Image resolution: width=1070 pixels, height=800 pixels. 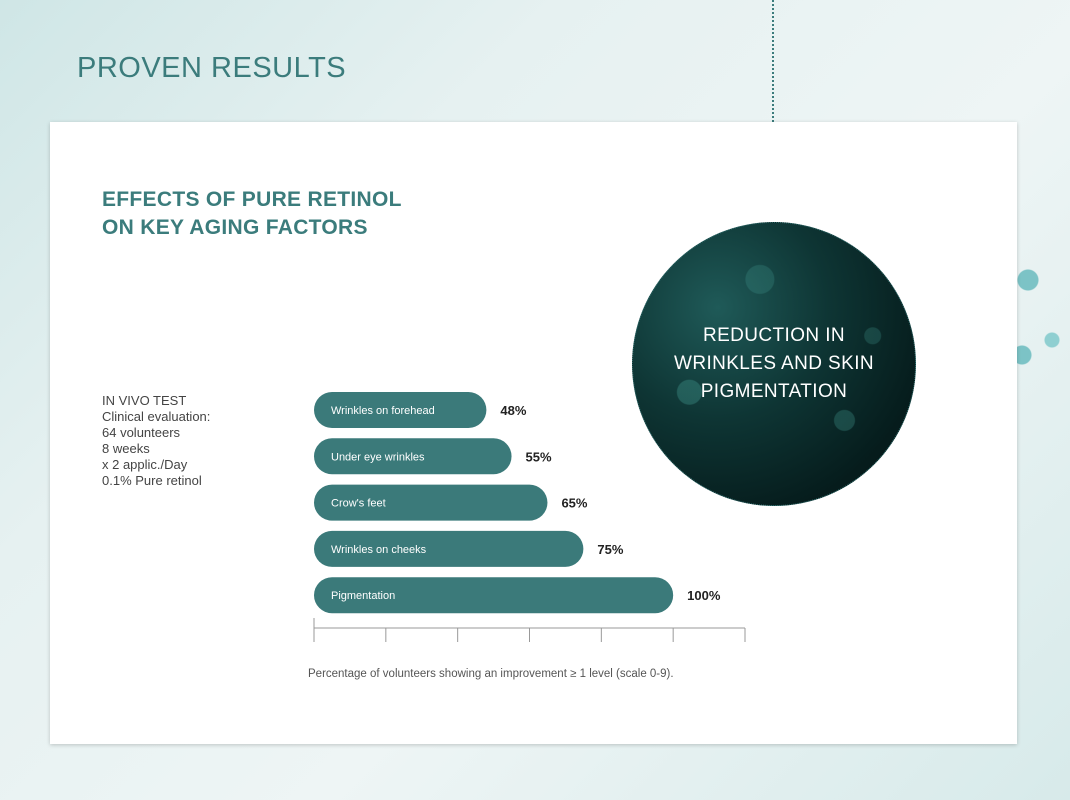 I want to click on heading-line: ON KEY AGING FACTORS, so click(x=235, y=227).